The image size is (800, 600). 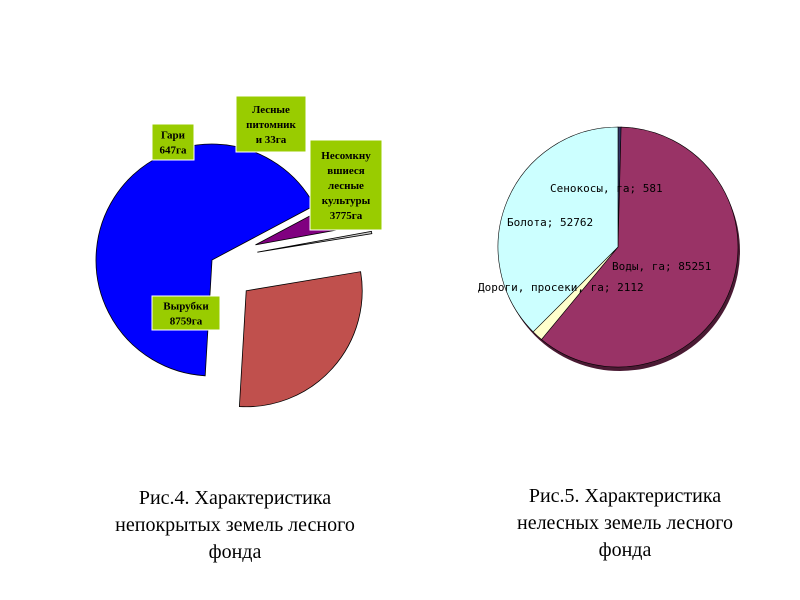 I want to click on data-label-болота: Болота; 52762, so click(x=550, y=222).